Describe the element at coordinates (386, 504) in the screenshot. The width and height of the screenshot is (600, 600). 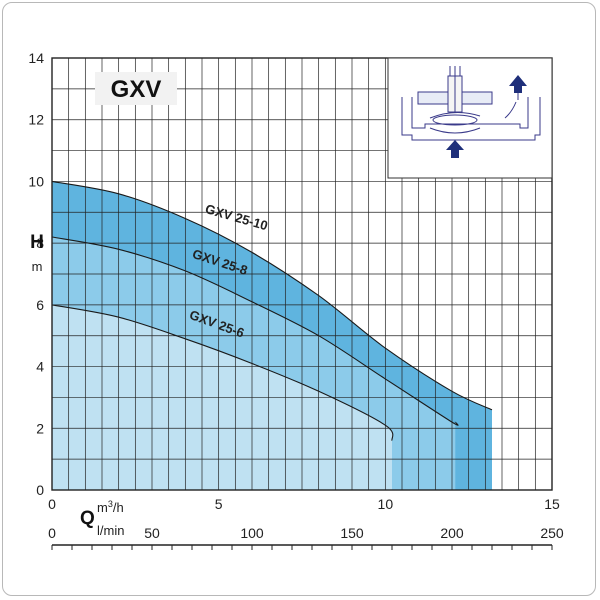
I see `x-tick-label-2: 10` at that location.